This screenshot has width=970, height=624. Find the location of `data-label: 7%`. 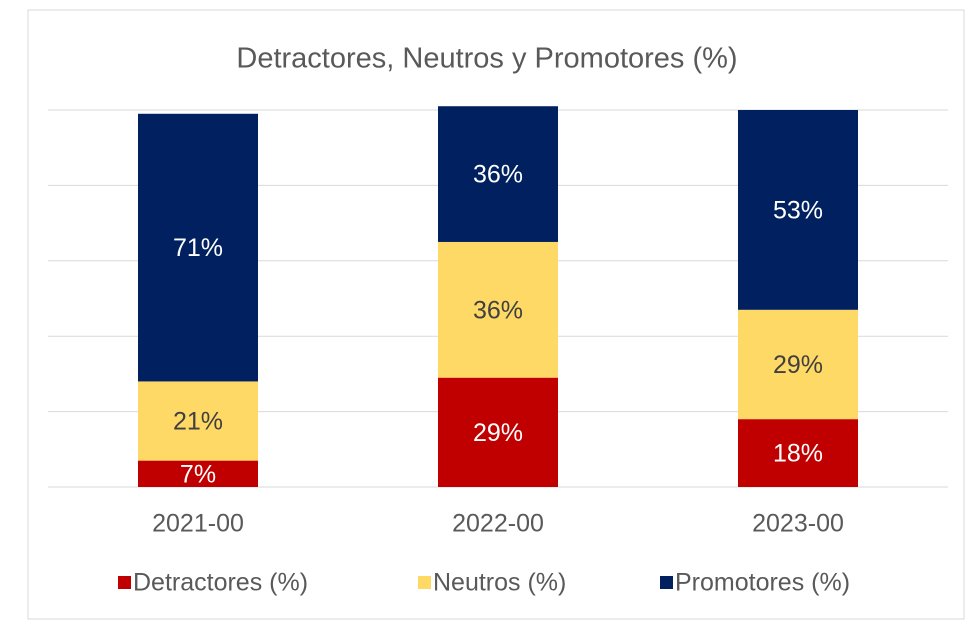

data-label: 7% is located at coordinates (198, 474).